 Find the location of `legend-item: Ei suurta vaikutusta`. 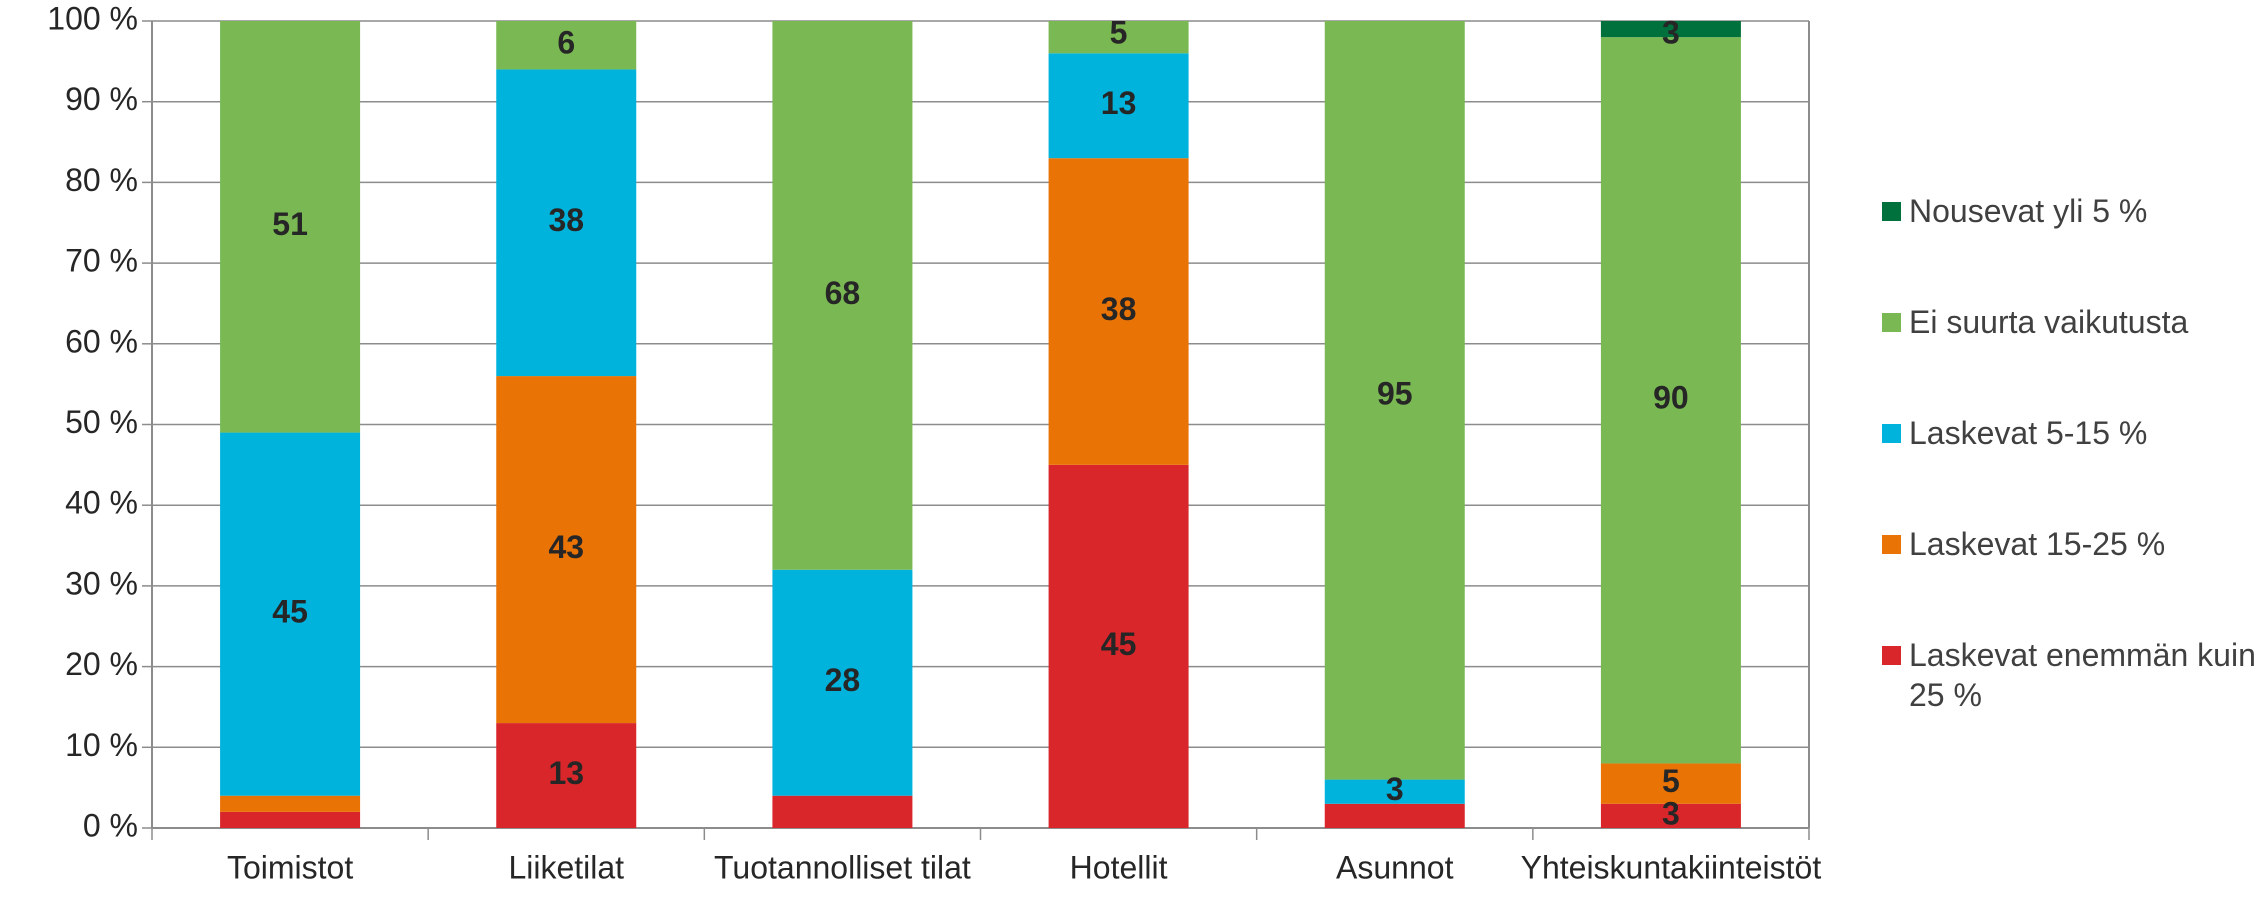

legend-item: Ei suurta vaikutusta is located at coordinates (2069, 322).